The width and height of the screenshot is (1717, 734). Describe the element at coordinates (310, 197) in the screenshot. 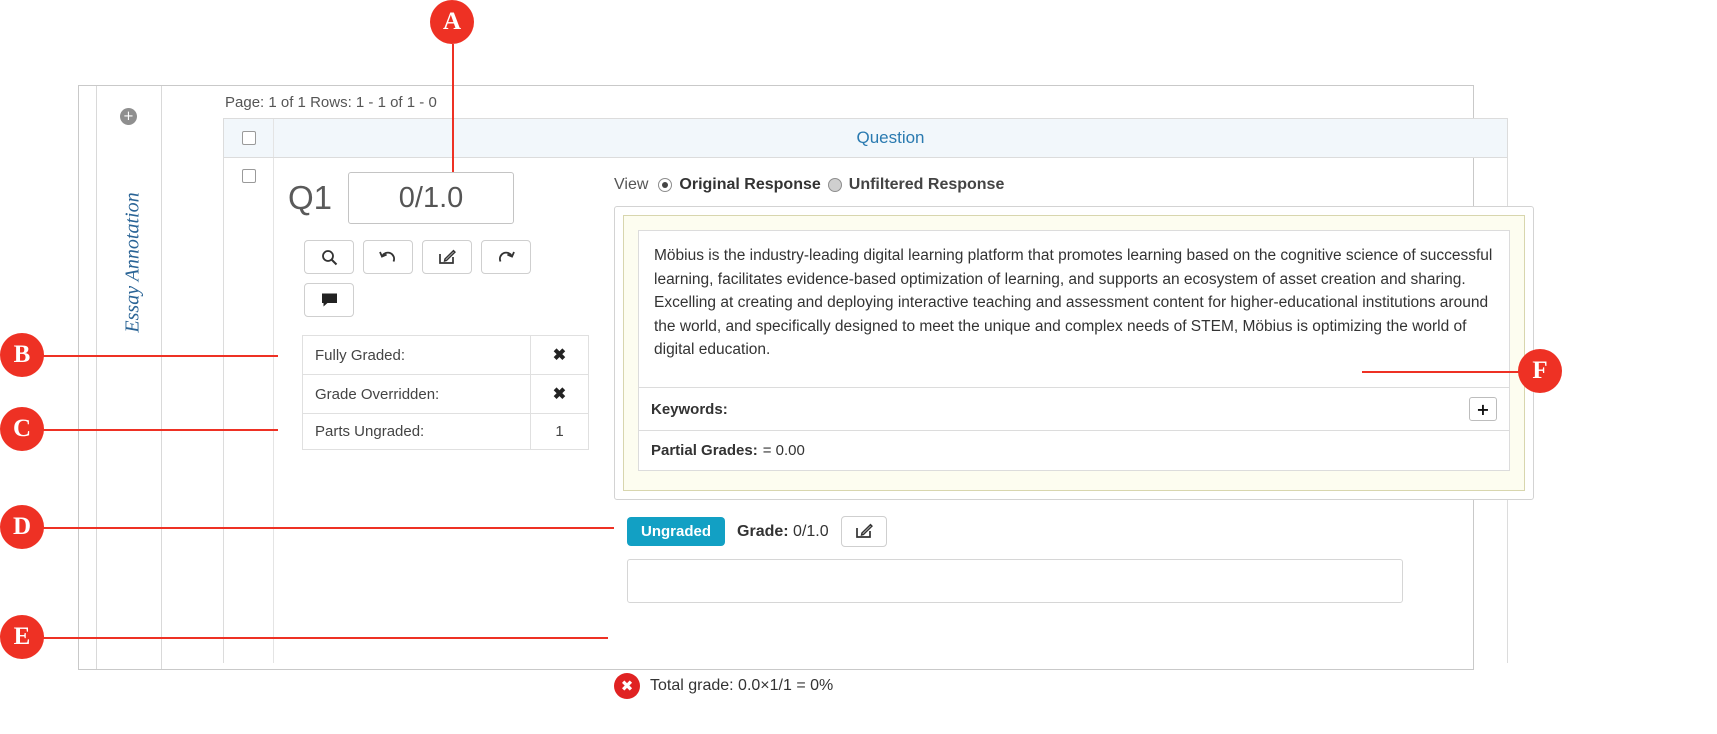

I see `question-label: Q1` at that location.